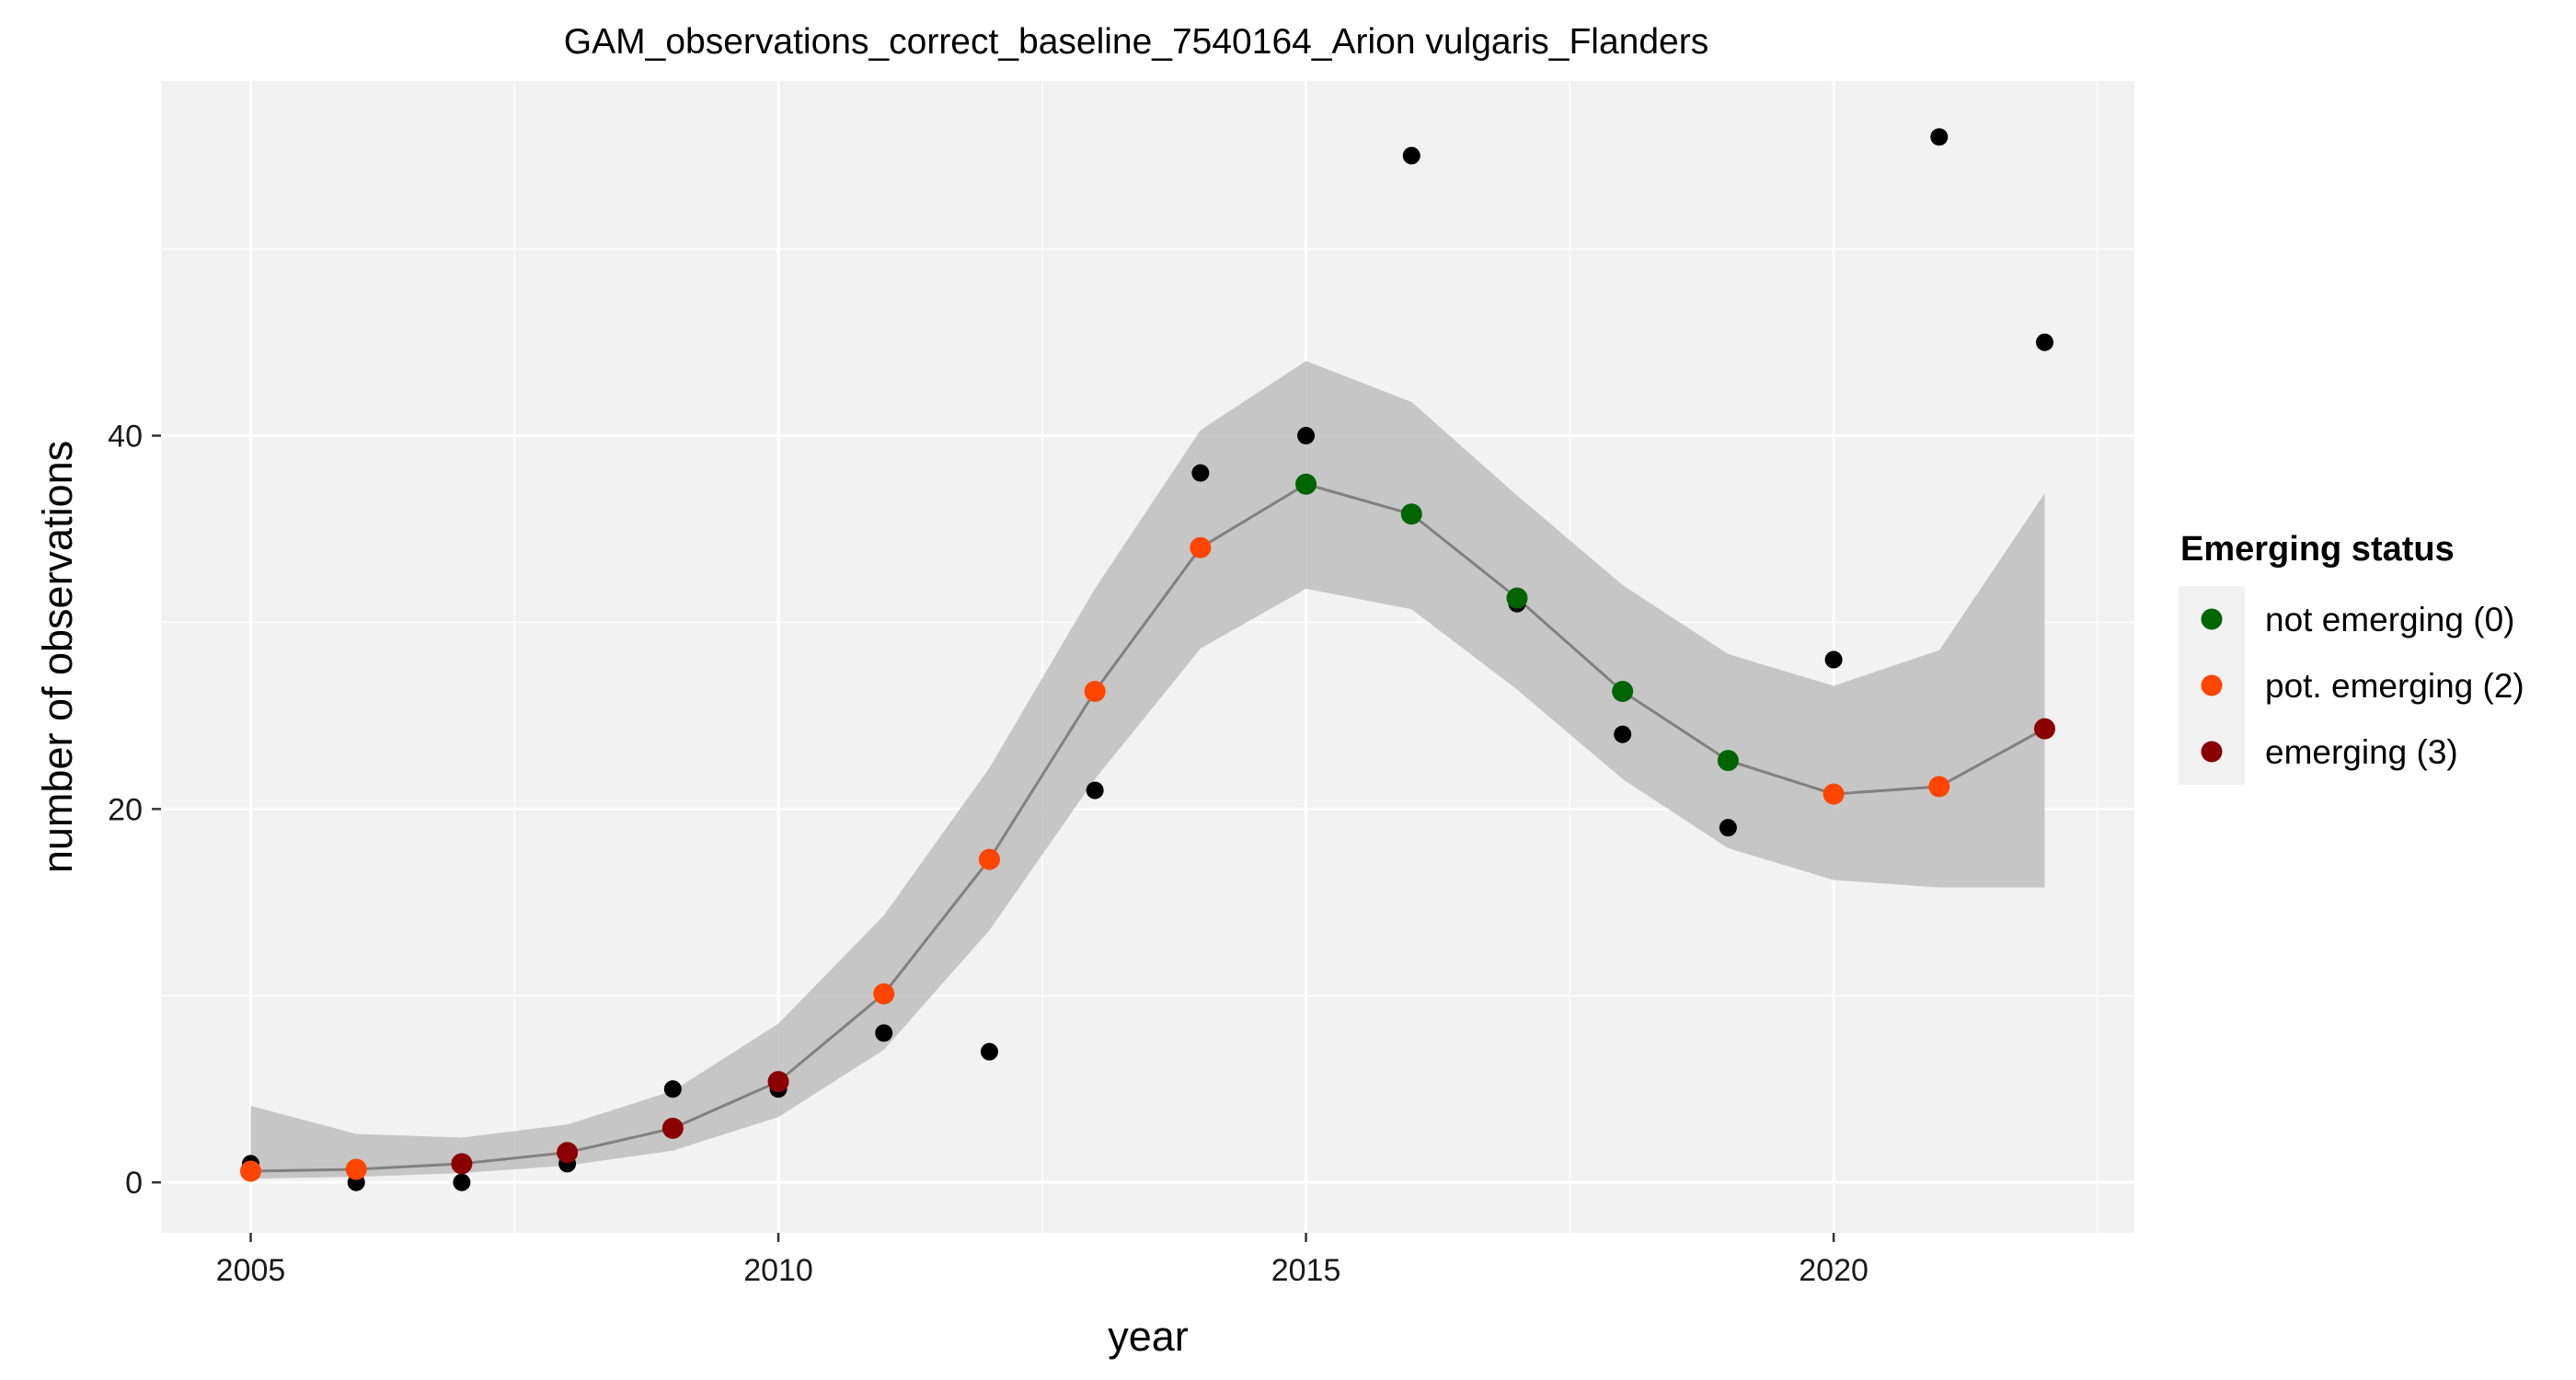 Image resolution: width=2576 pixels, height=1380 pixels. I want to click on y-tick-label: 20, so click(126, 809).